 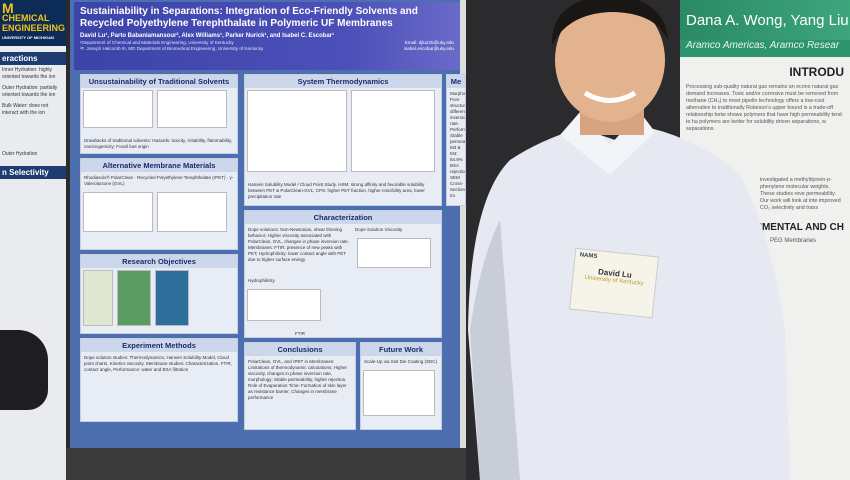 What do you see at coordinates (495, 350) in the screenshot?
I see `shadow` at bounding box center [495, 350].